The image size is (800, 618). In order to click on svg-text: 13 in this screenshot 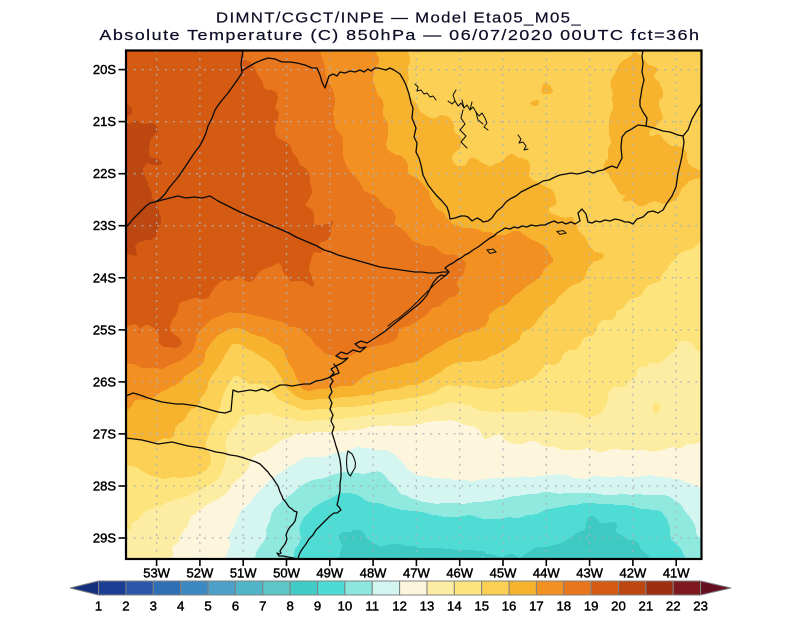, I will do `click(427, 606)`.